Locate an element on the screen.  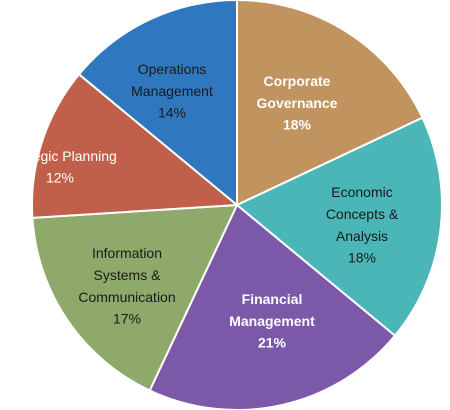
slice-label: Information Systems & Communication is located at coordinates (126, 275).